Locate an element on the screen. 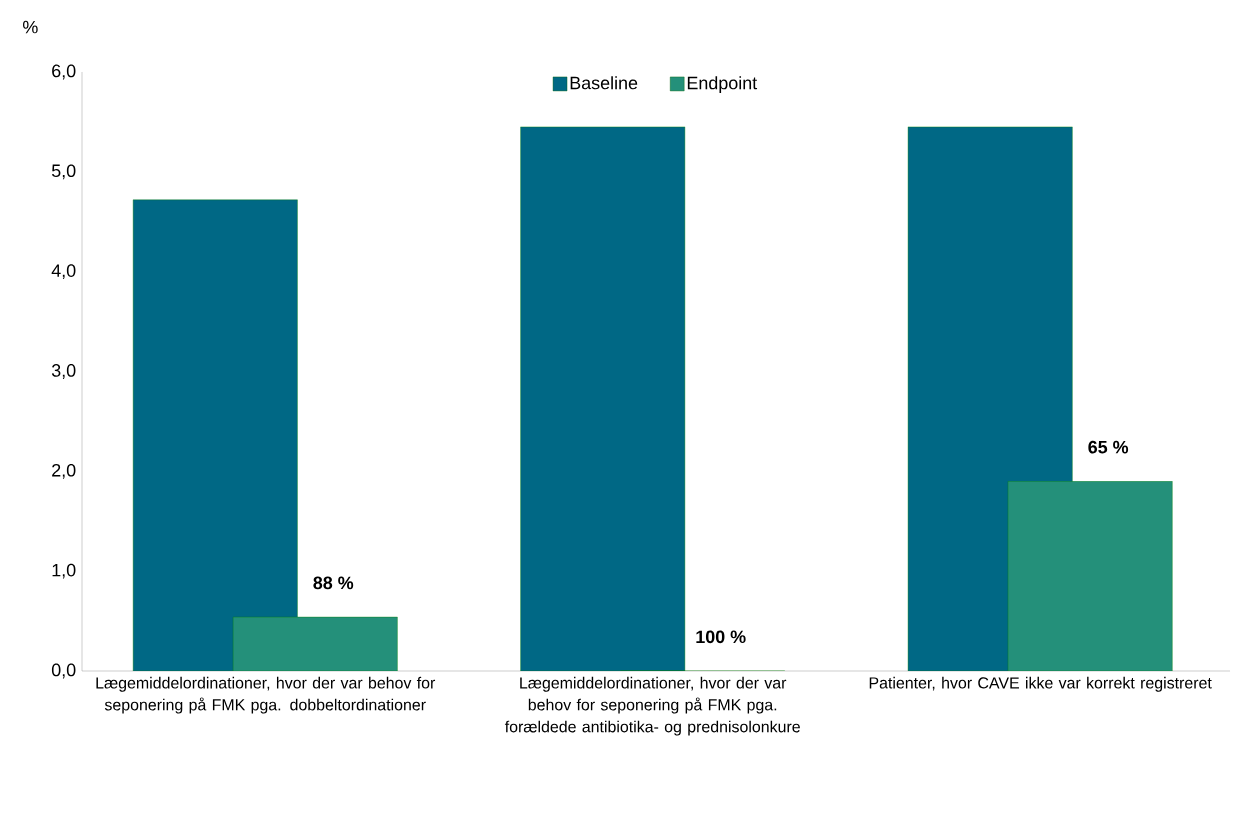 This screenshot has width=1233, height=814. y-tick-label: 4,0 is located at coordinates (63, 272).